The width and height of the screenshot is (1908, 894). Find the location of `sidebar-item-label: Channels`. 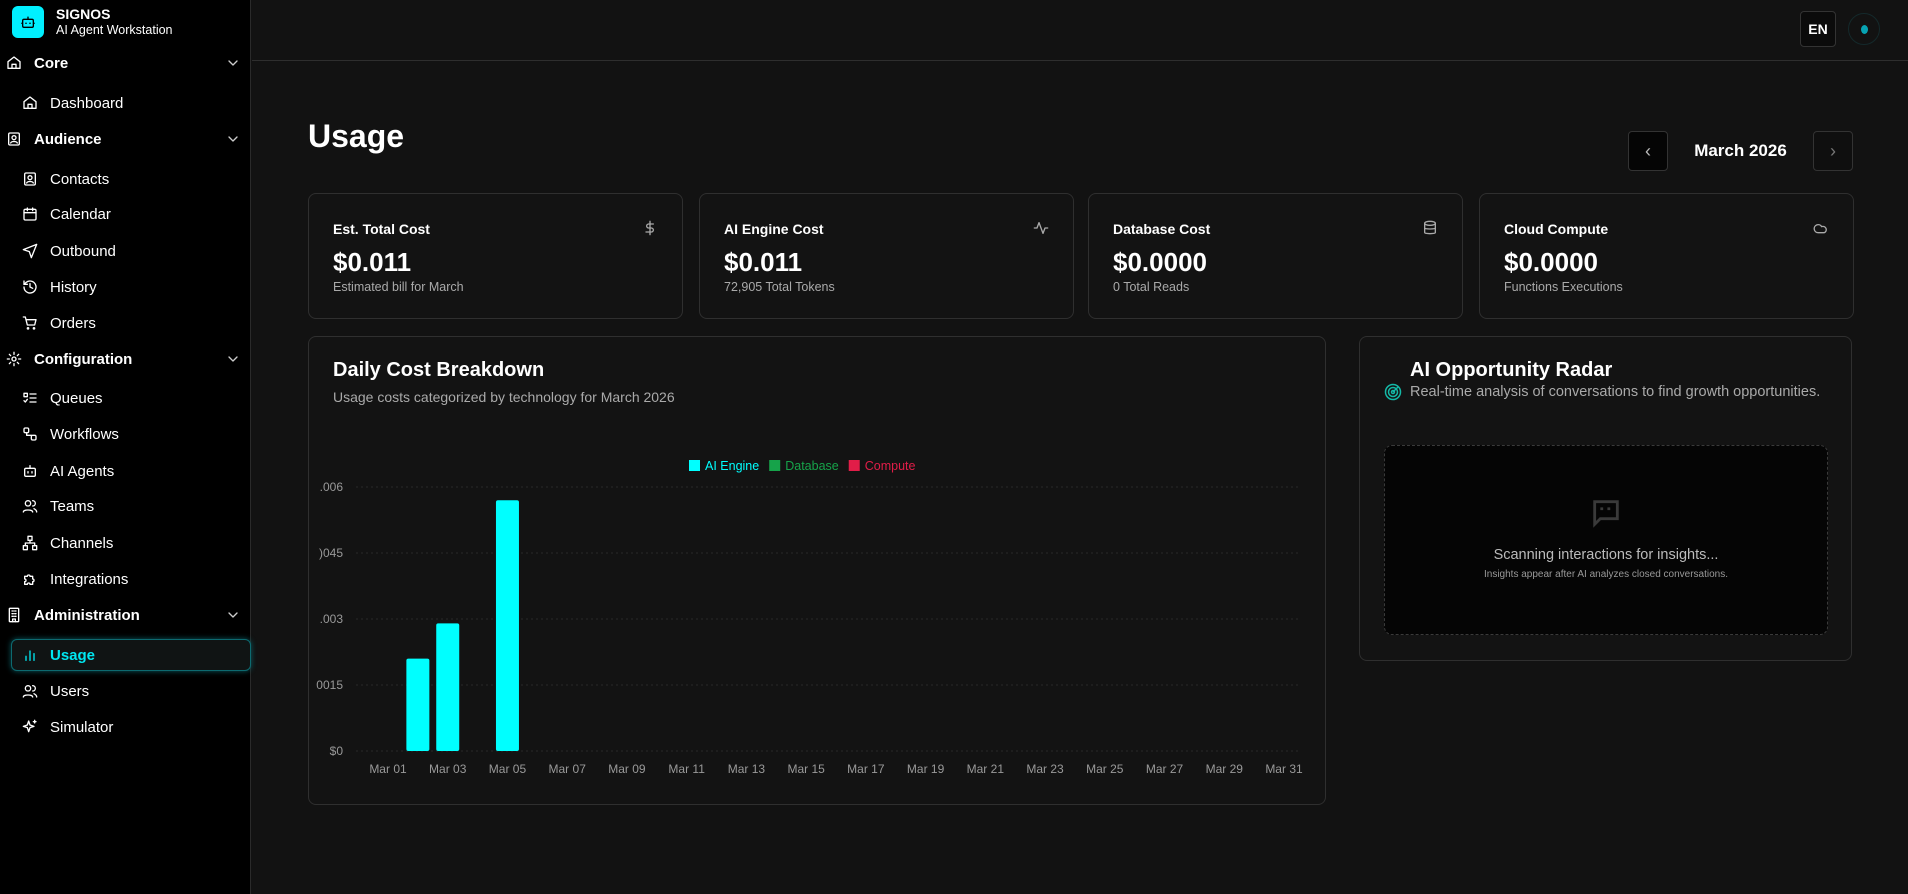

sidebar-item-label: Channels is located at coordinates (82, 543).